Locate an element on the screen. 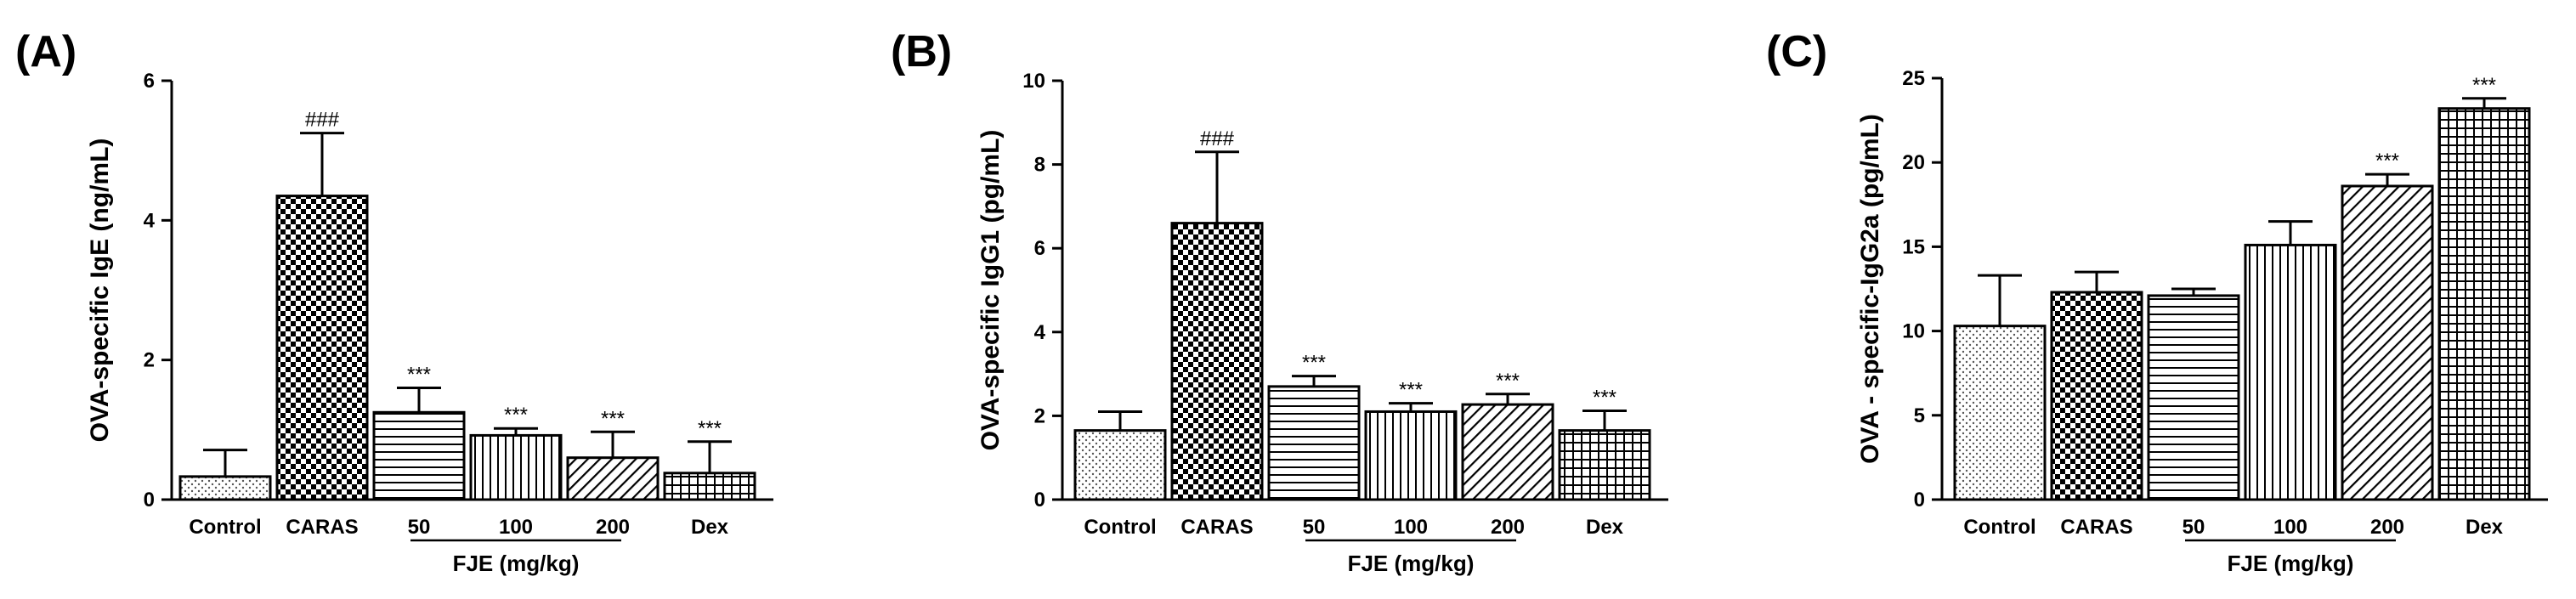 This screenshot has height=599, width=2576. y-tick-label: 25 is located at coordinates (1913, 78).